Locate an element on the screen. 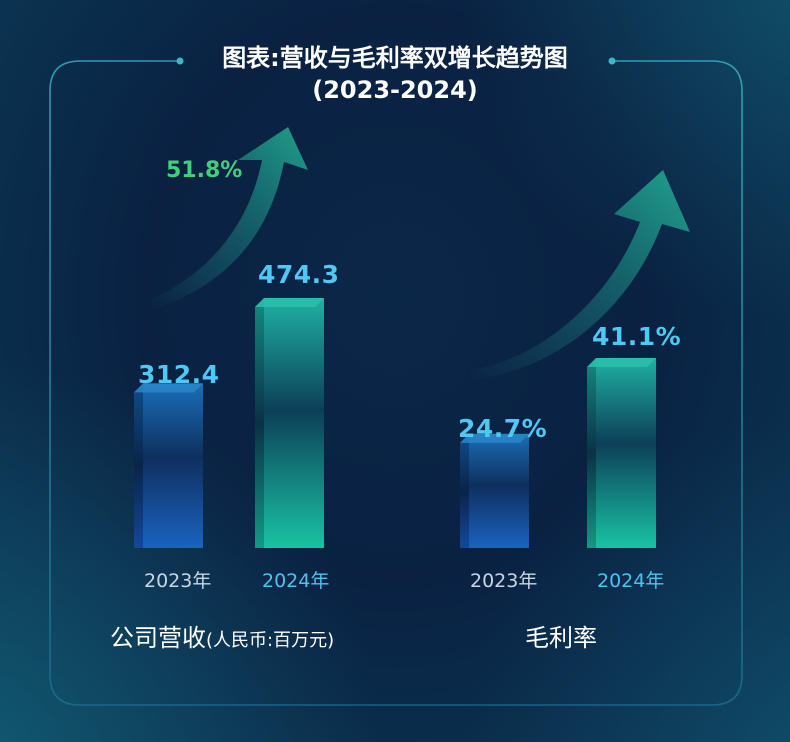  frame-dot-right is located at coordinates (612, 61).